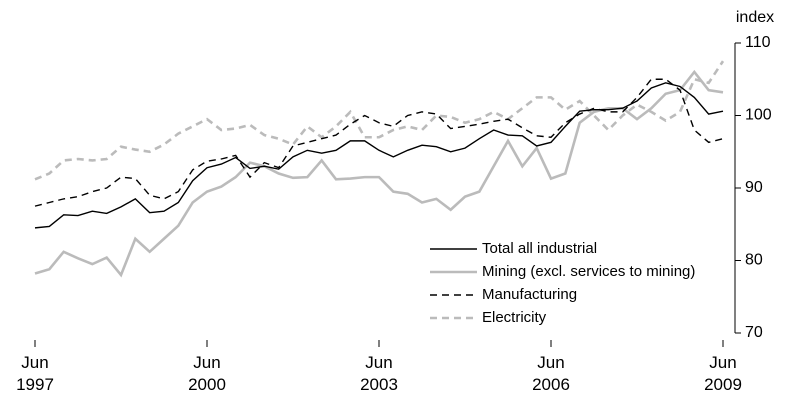  What do you see at coordinates (754, 187) in the screenshot?
I see `y-tick-label: 90` at bounding box center [754, 187].